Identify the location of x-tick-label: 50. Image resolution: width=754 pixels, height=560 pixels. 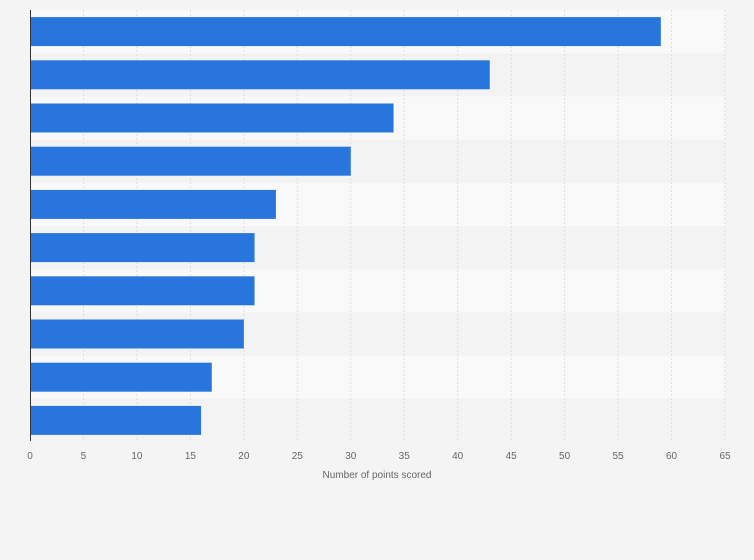
(565, 456).